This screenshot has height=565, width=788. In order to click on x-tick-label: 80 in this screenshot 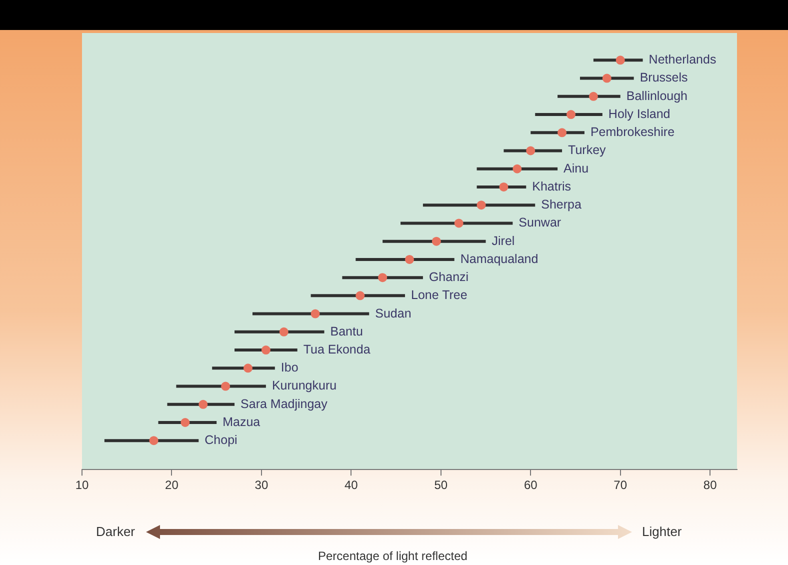, I will do `click(710, 485)`.